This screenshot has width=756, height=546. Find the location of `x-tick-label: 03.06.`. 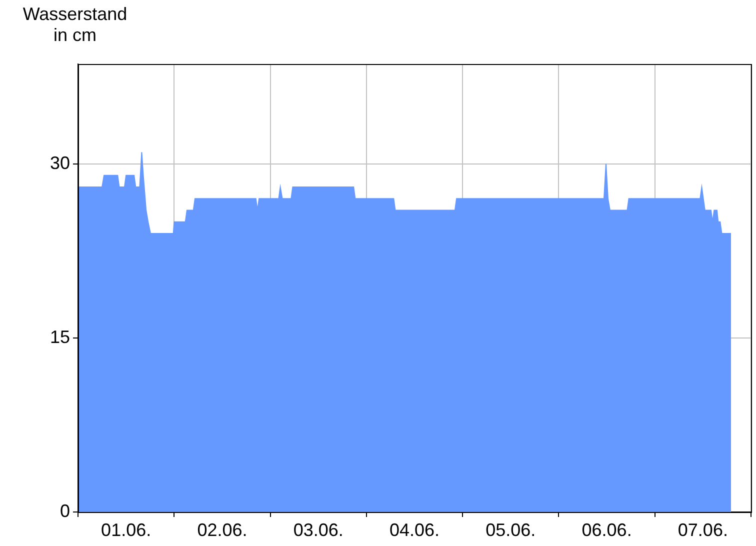

x-tick-label: 03.06. is located at coordinates (318, 530).